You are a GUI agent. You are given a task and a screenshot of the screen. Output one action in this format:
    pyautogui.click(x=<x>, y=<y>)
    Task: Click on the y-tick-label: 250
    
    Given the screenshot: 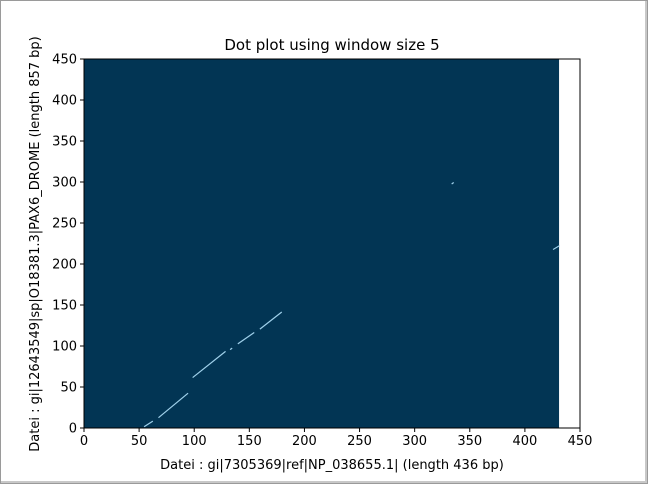 What is the action you would take?
    pyautogui.click(x=64, y=224)
    